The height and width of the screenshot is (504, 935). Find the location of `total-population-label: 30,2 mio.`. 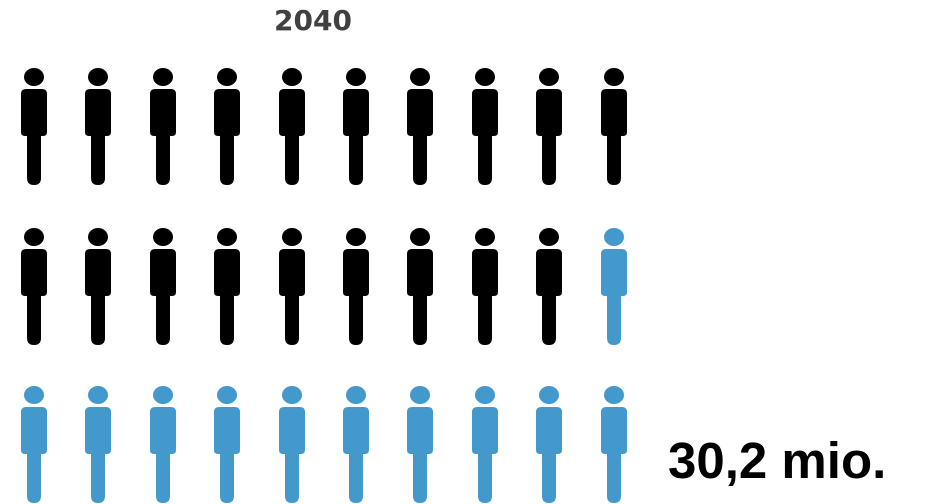

total-population-label: 30,2 mio. is located at coordinates (777, 460).